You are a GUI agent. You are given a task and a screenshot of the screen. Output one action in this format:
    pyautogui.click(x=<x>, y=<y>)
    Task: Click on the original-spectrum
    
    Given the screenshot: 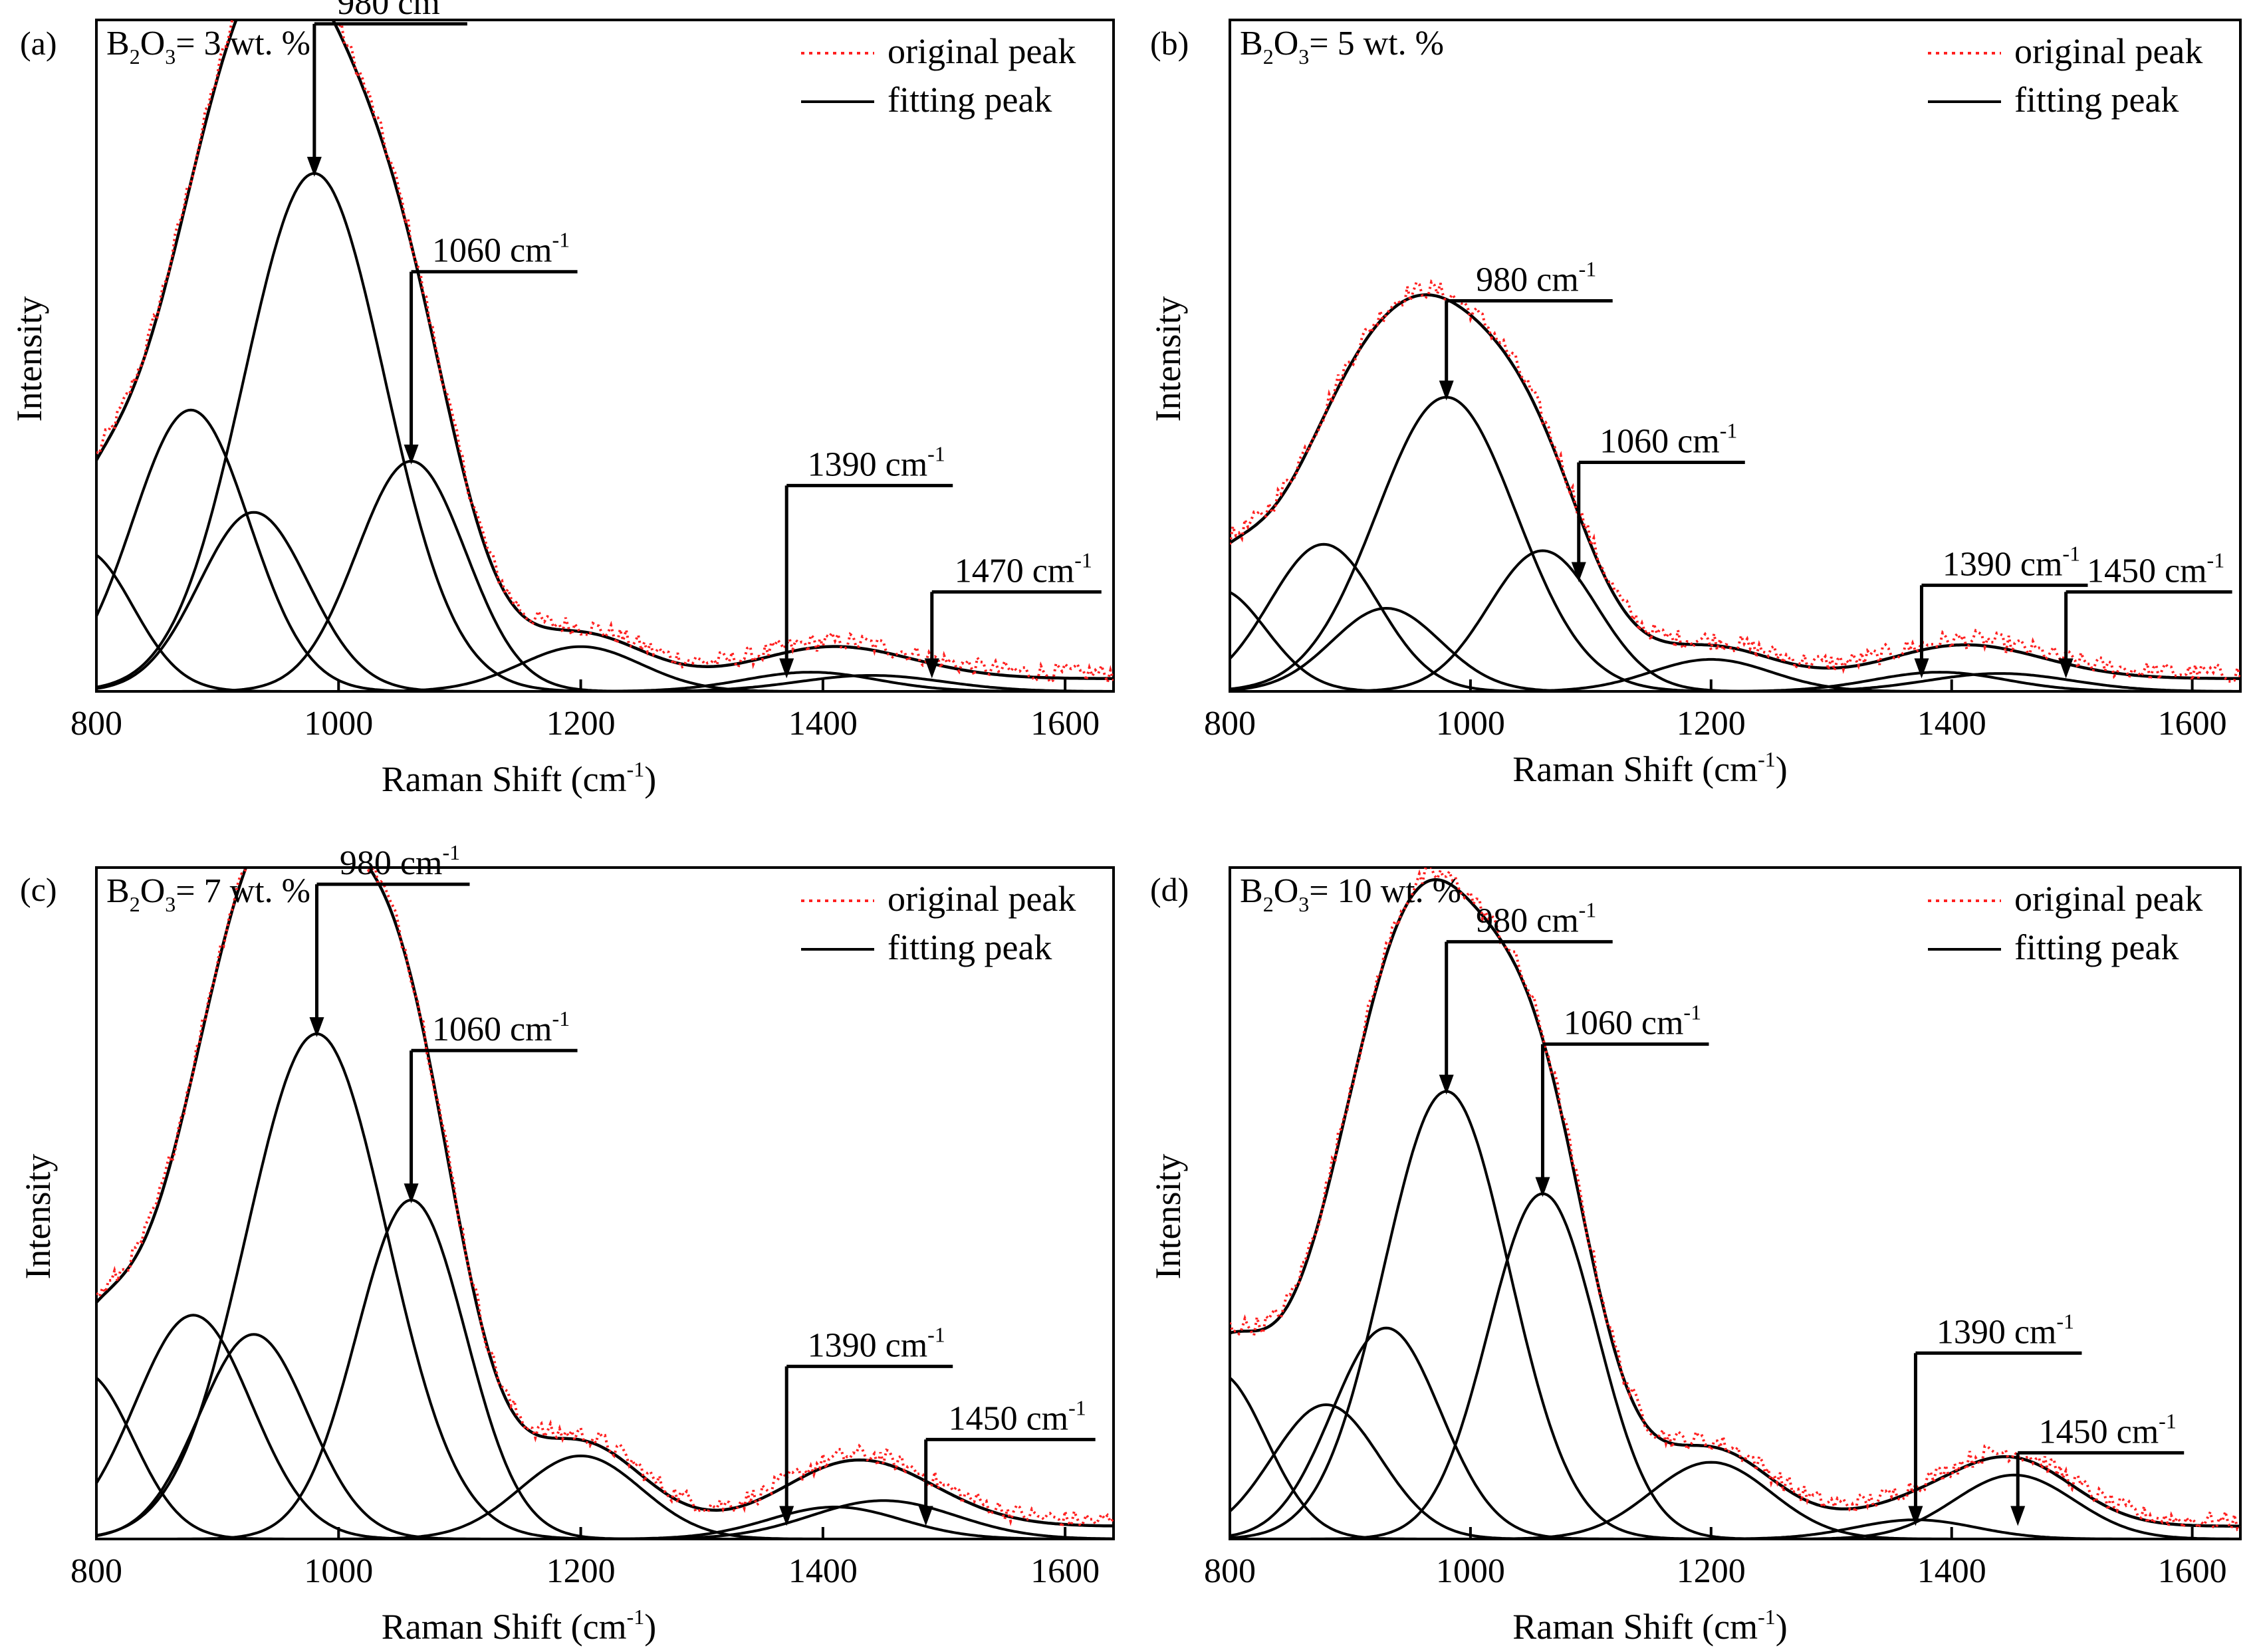 What is the action you would take?
    pyautogui.click(x=1735, y=481)
    